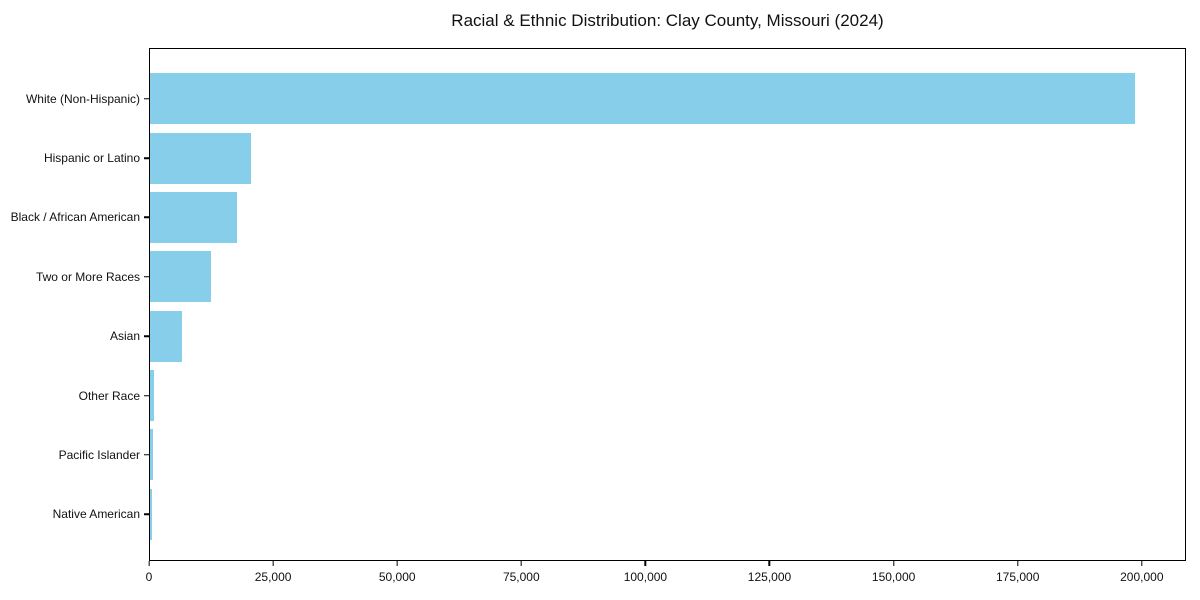 Image resolution: width=1200 pixels, height=600 pixels. Describe the element at coordinates (273, 577) in the screenshot. I see `x-tick-label: 25,000` at that location.